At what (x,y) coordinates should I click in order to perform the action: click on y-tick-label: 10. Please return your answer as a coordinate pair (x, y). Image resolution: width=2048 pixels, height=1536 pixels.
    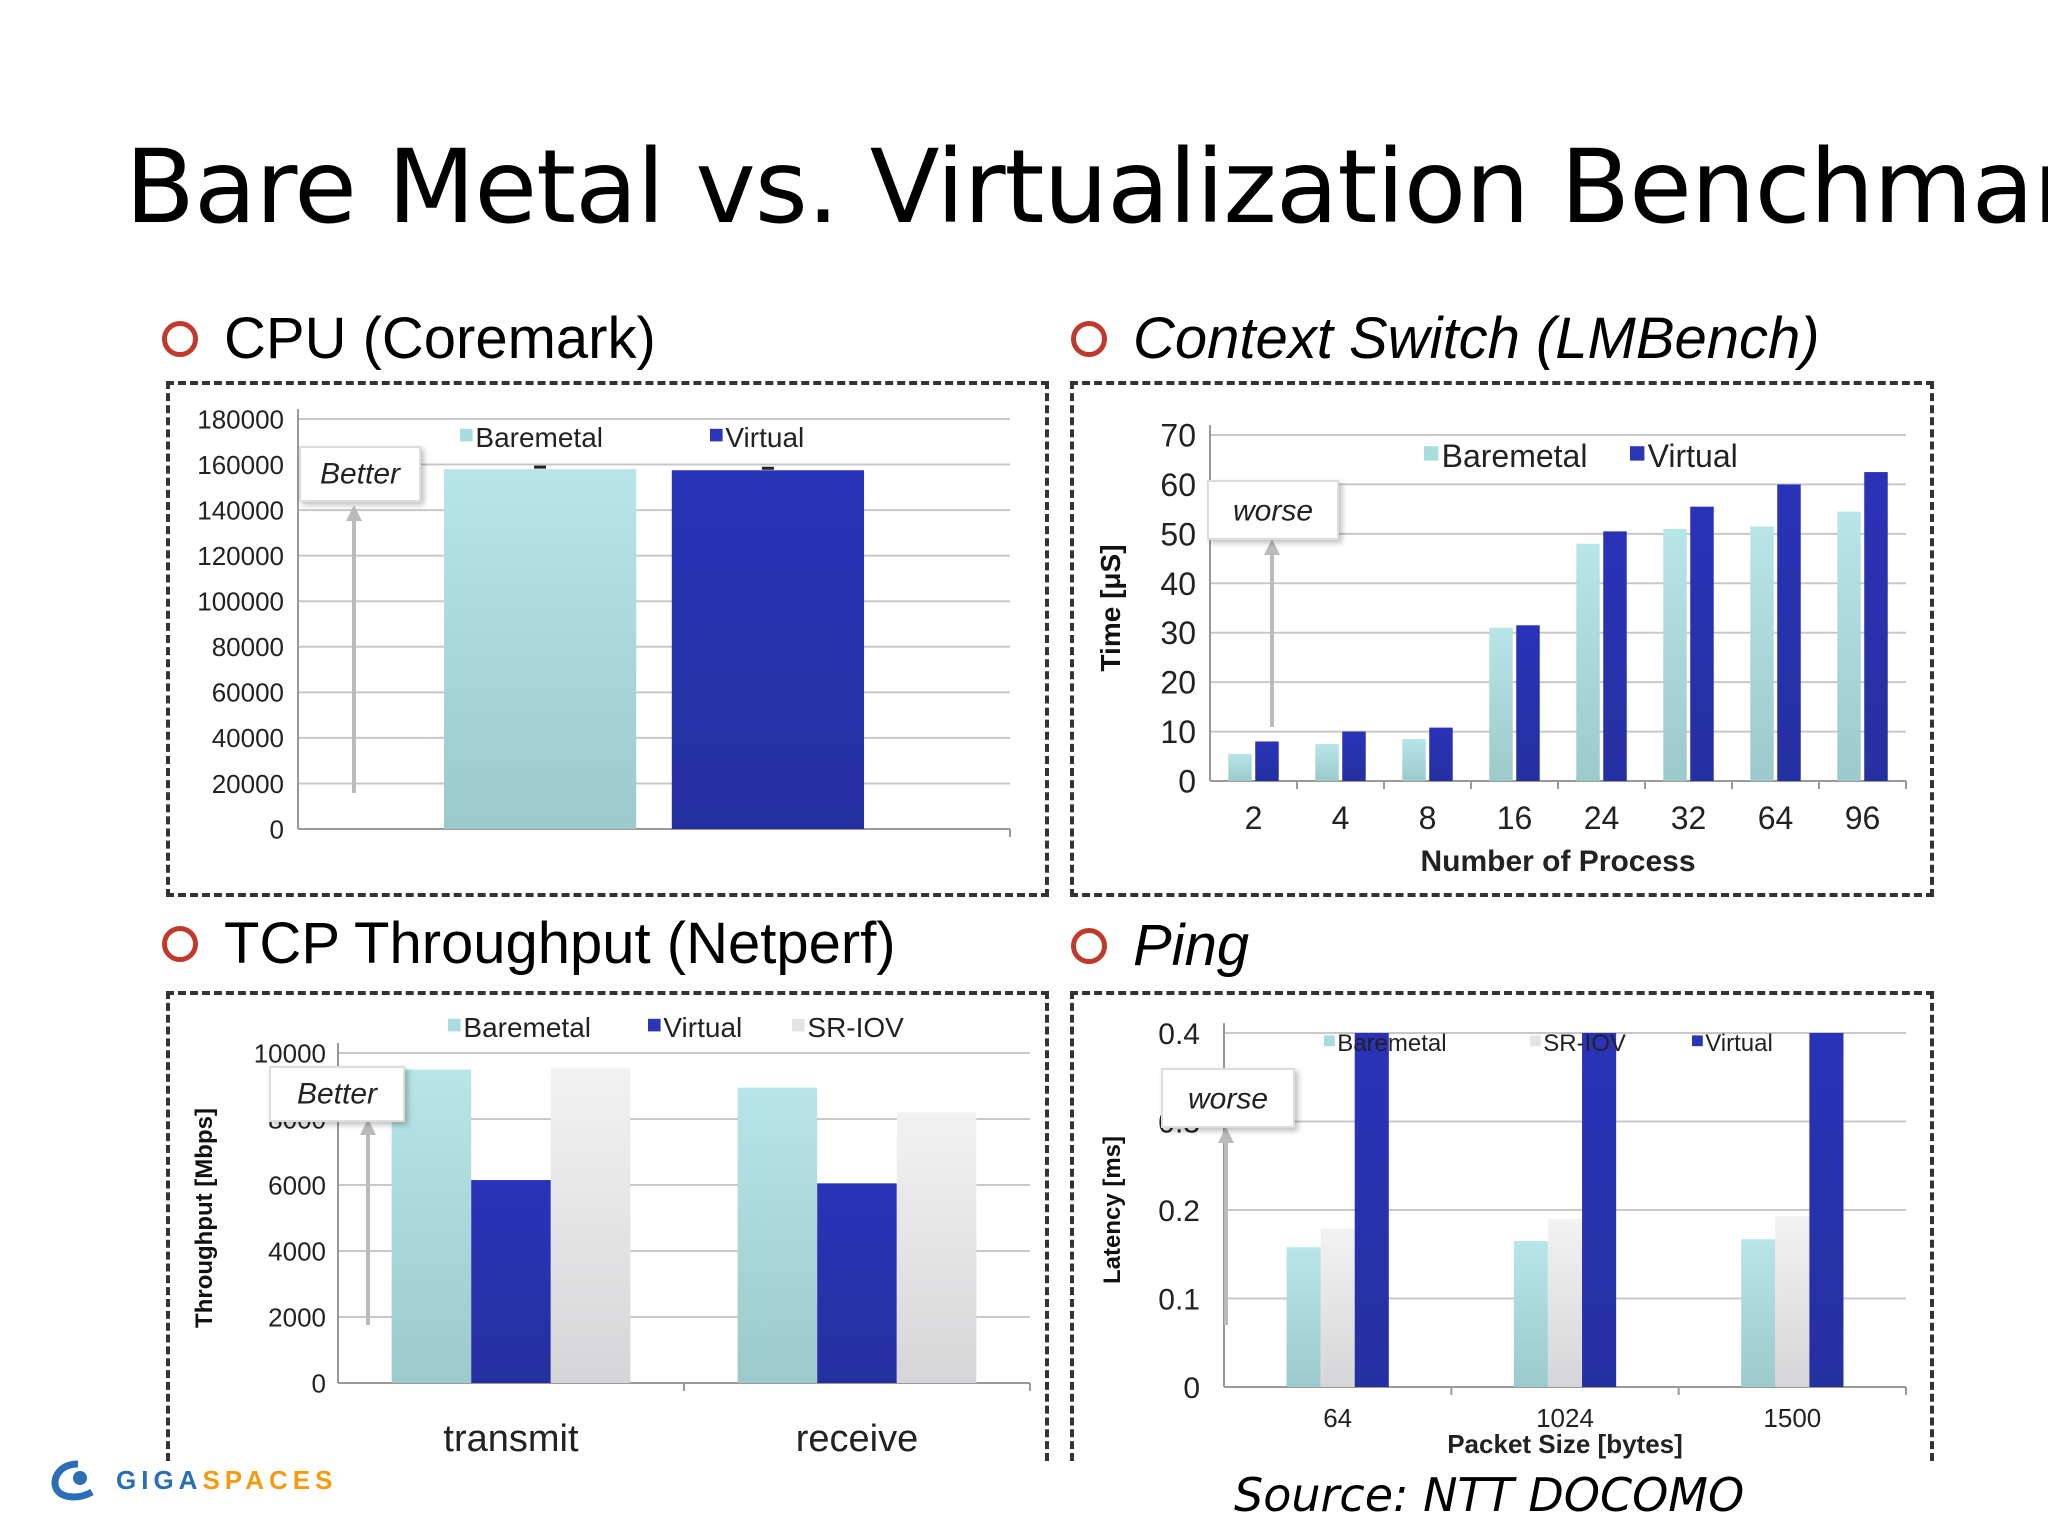
    Looking at the image, I should click on (1178, 732).